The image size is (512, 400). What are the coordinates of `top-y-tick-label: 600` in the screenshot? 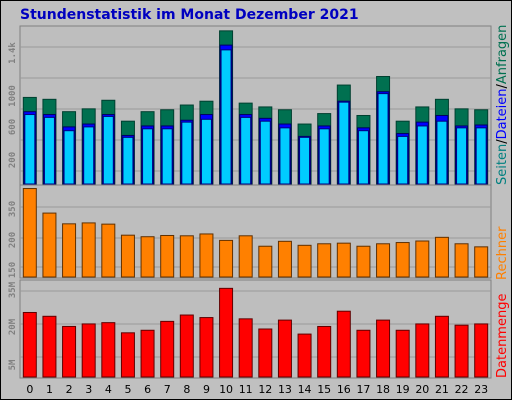 It's located at (13, 127).